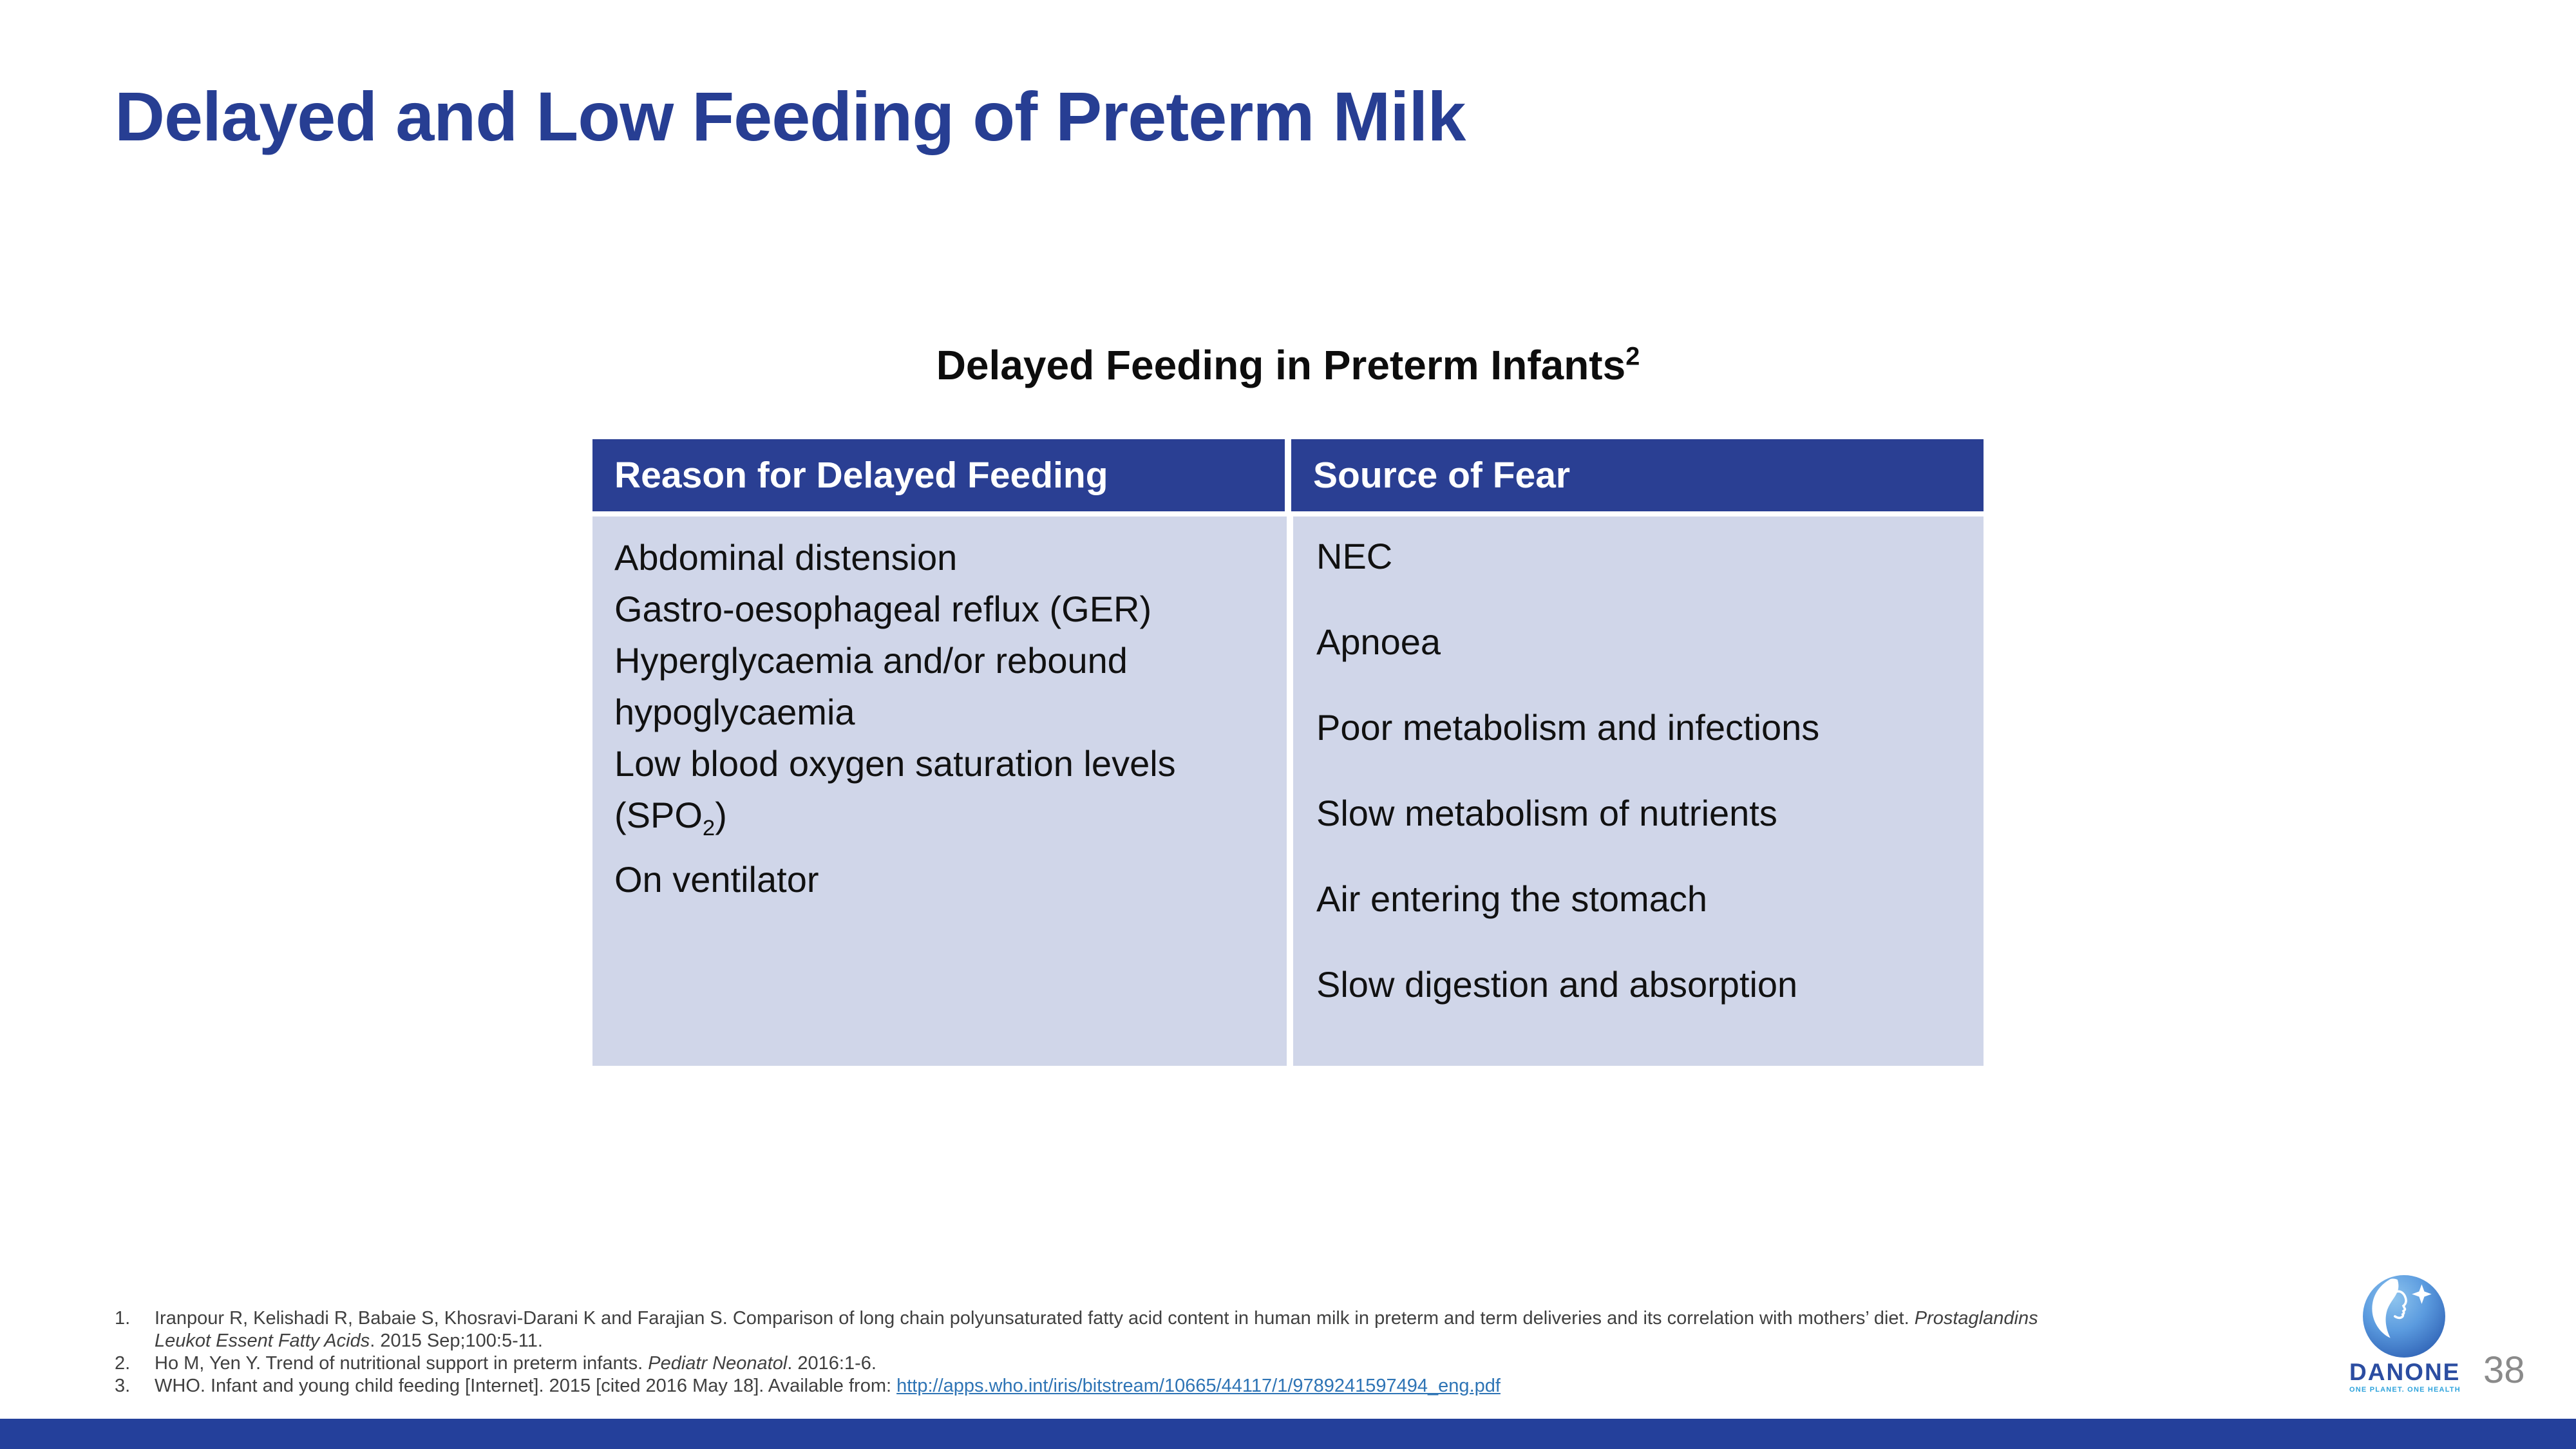  Describe the element at coordinates (1568, 727) in the screenshot. I see `fear-item: Poor metabolism and infections` at that location.